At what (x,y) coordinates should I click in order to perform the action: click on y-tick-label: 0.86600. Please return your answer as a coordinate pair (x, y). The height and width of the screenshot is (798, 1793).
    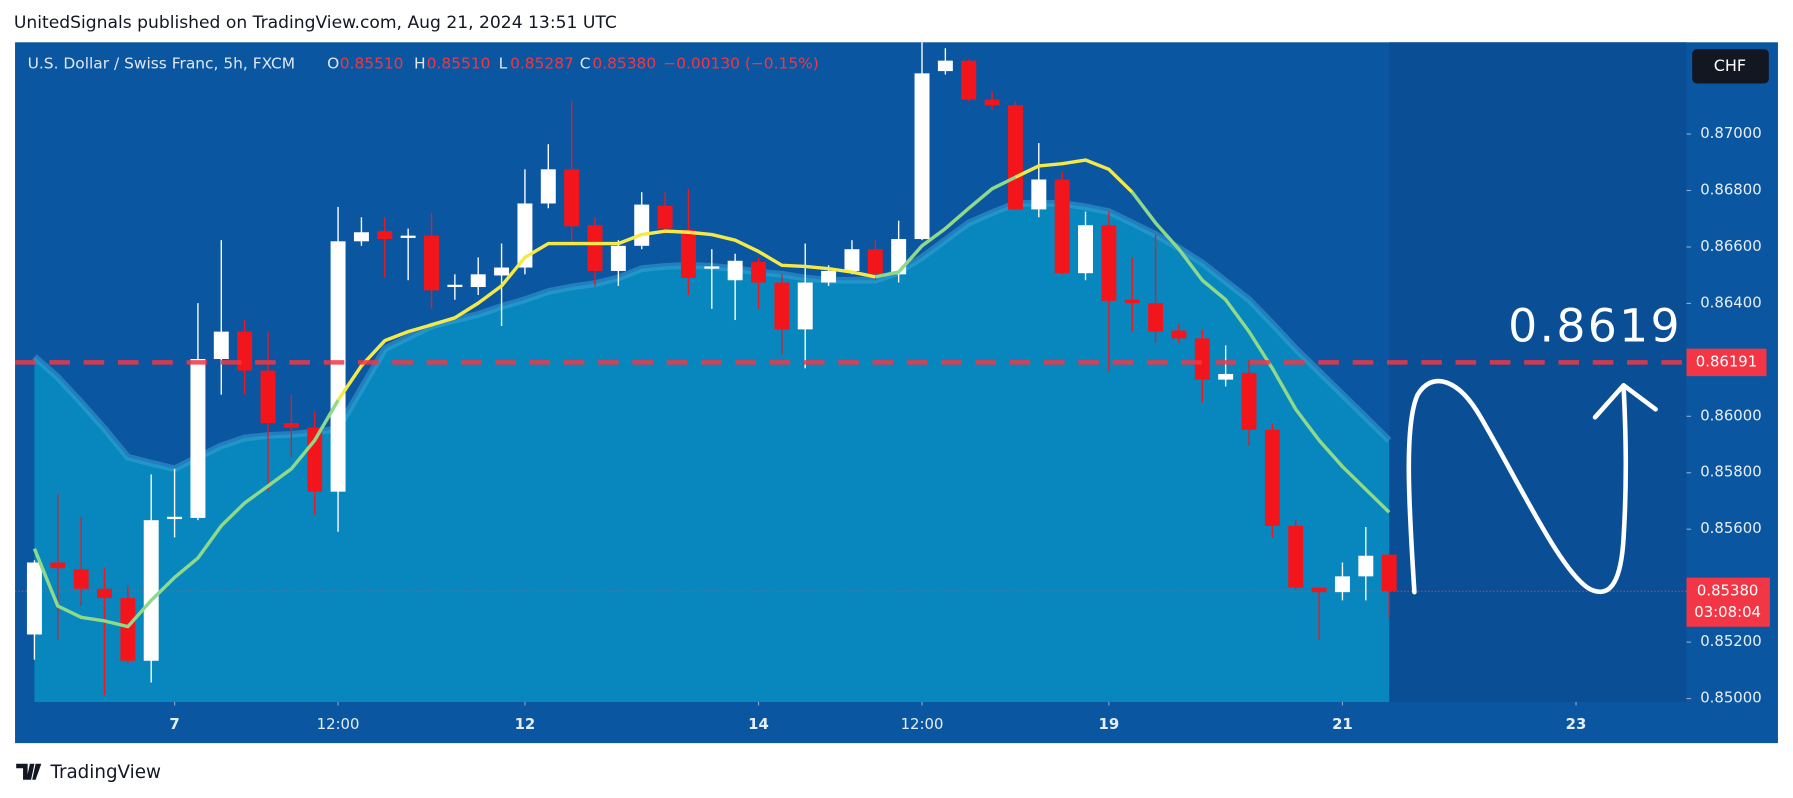
    Looking at the image, I should click on (1730, 246).